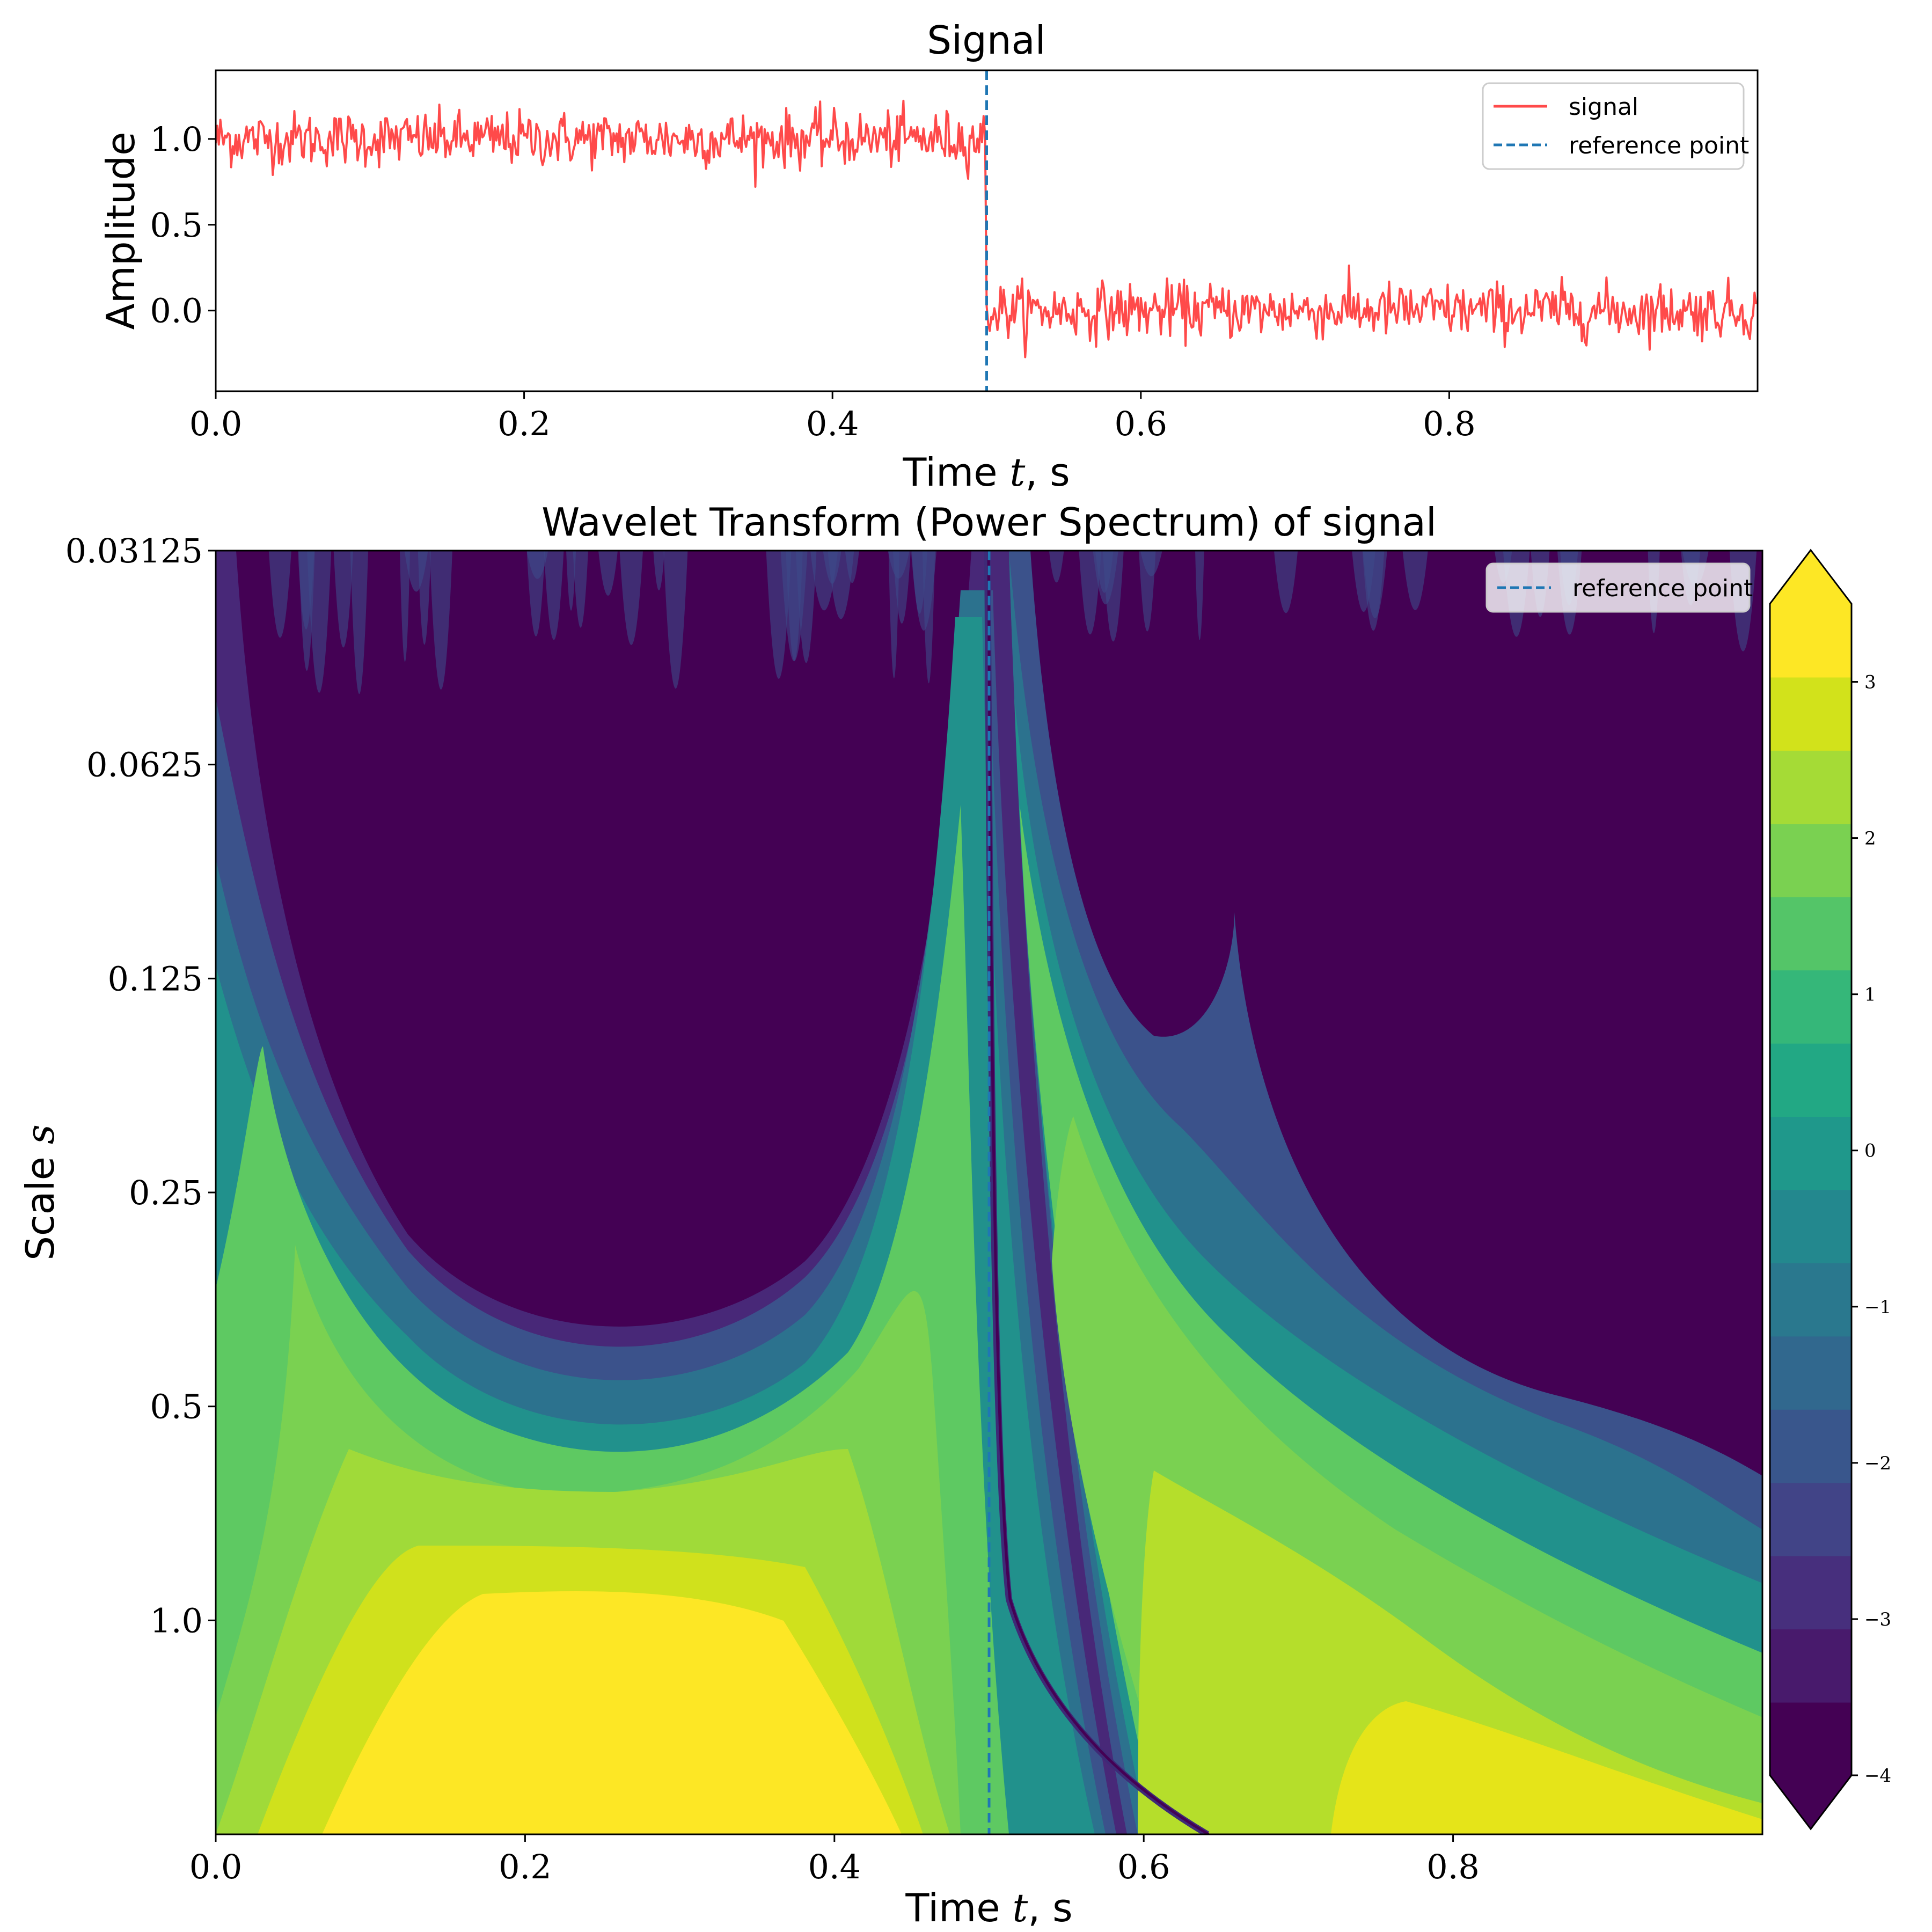 The width and height of the screenshot is (1932, 1932). Describe the element at coordinates (155, 978) in the screenshot. I see `y-tick-label: 0.125` at that location.